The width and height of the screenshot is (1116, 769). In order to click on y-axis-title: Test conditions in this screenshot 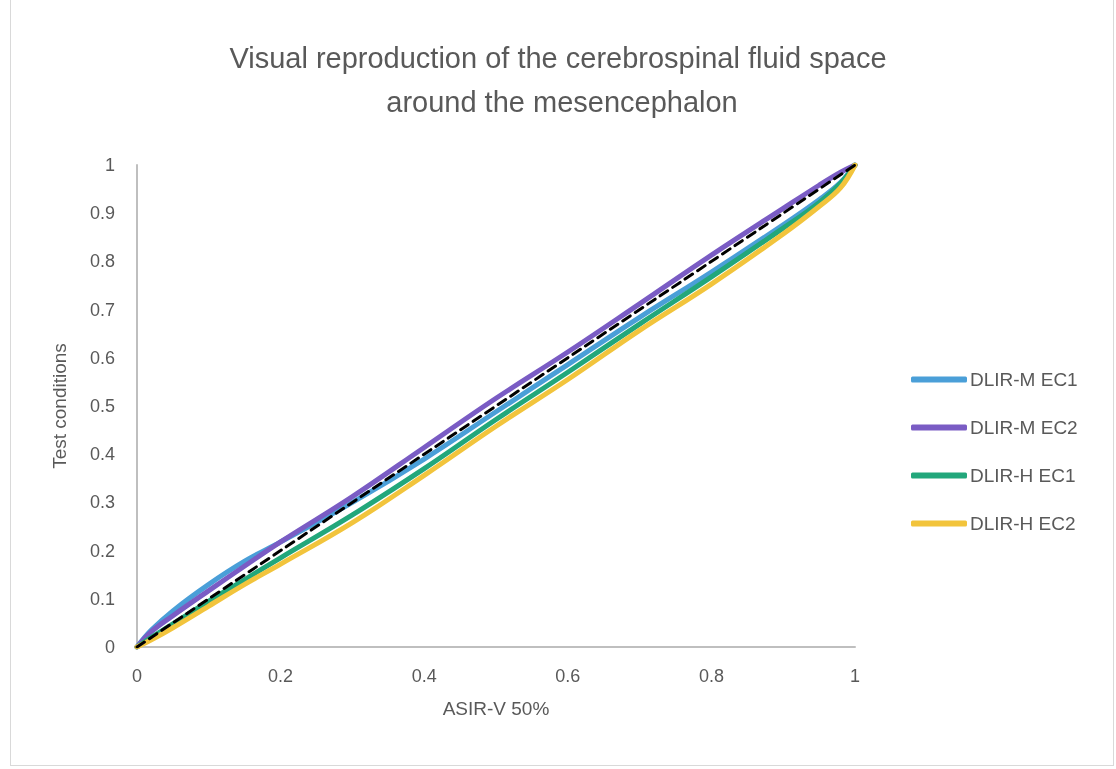, I will do `click(59, 406)`.